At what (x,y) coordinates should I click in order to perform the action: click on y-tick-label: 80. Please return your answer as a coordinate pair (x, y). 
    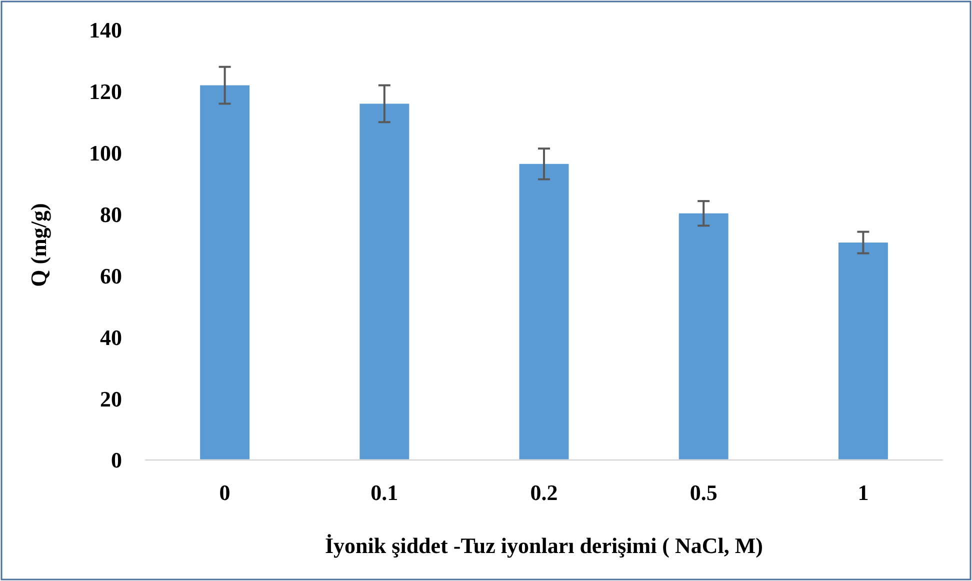
    Looking at the image, I should click on (111, 214).